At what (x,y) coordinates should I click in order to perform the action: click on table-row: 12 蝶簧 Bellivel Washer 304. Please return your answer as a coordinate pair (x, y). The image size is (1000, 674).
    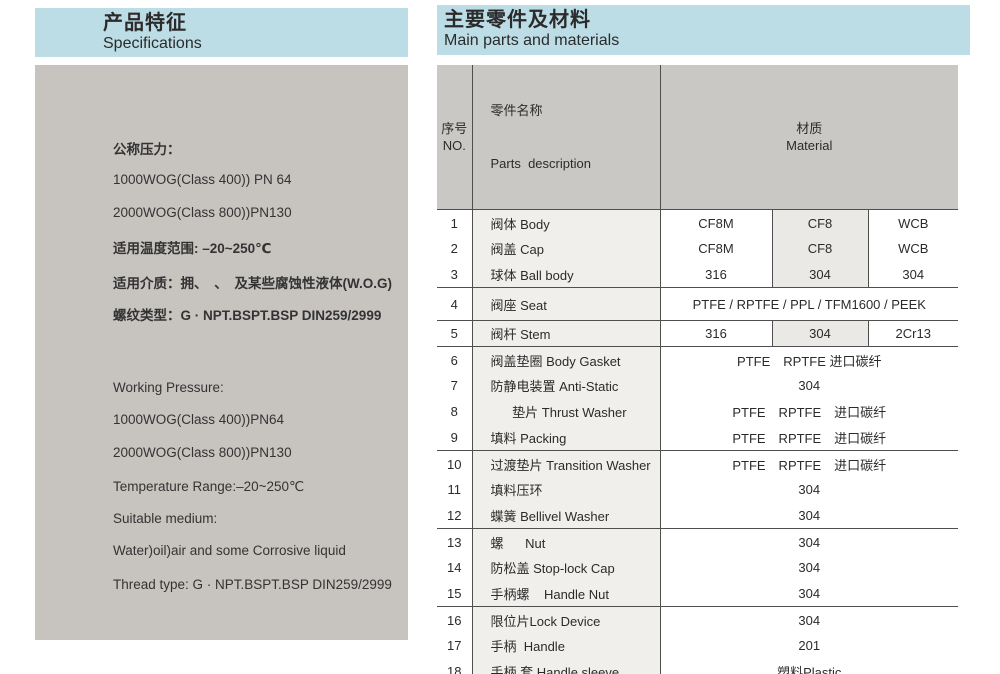
    Looking at the image, I should click on (698, 516).